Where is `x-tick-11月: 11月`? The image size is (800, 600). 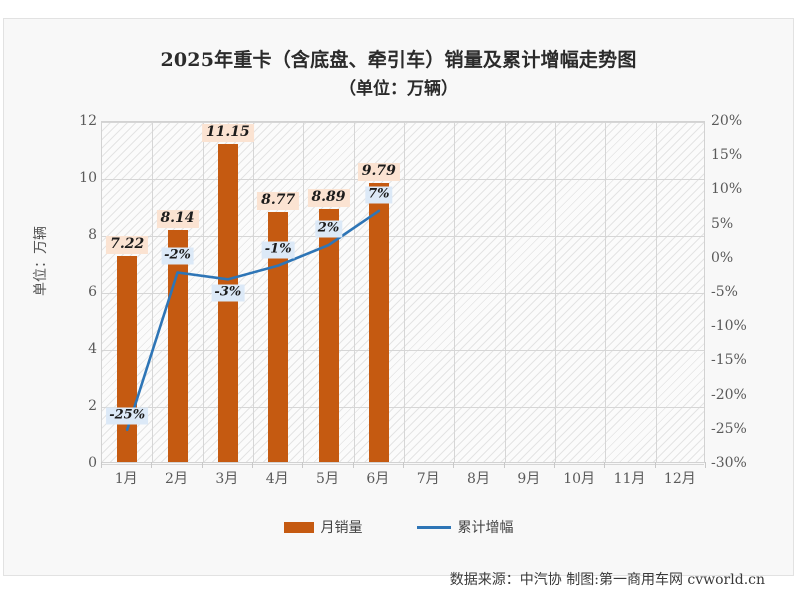 x-tick-11月: 11月 is located at coordinates (629, 479).